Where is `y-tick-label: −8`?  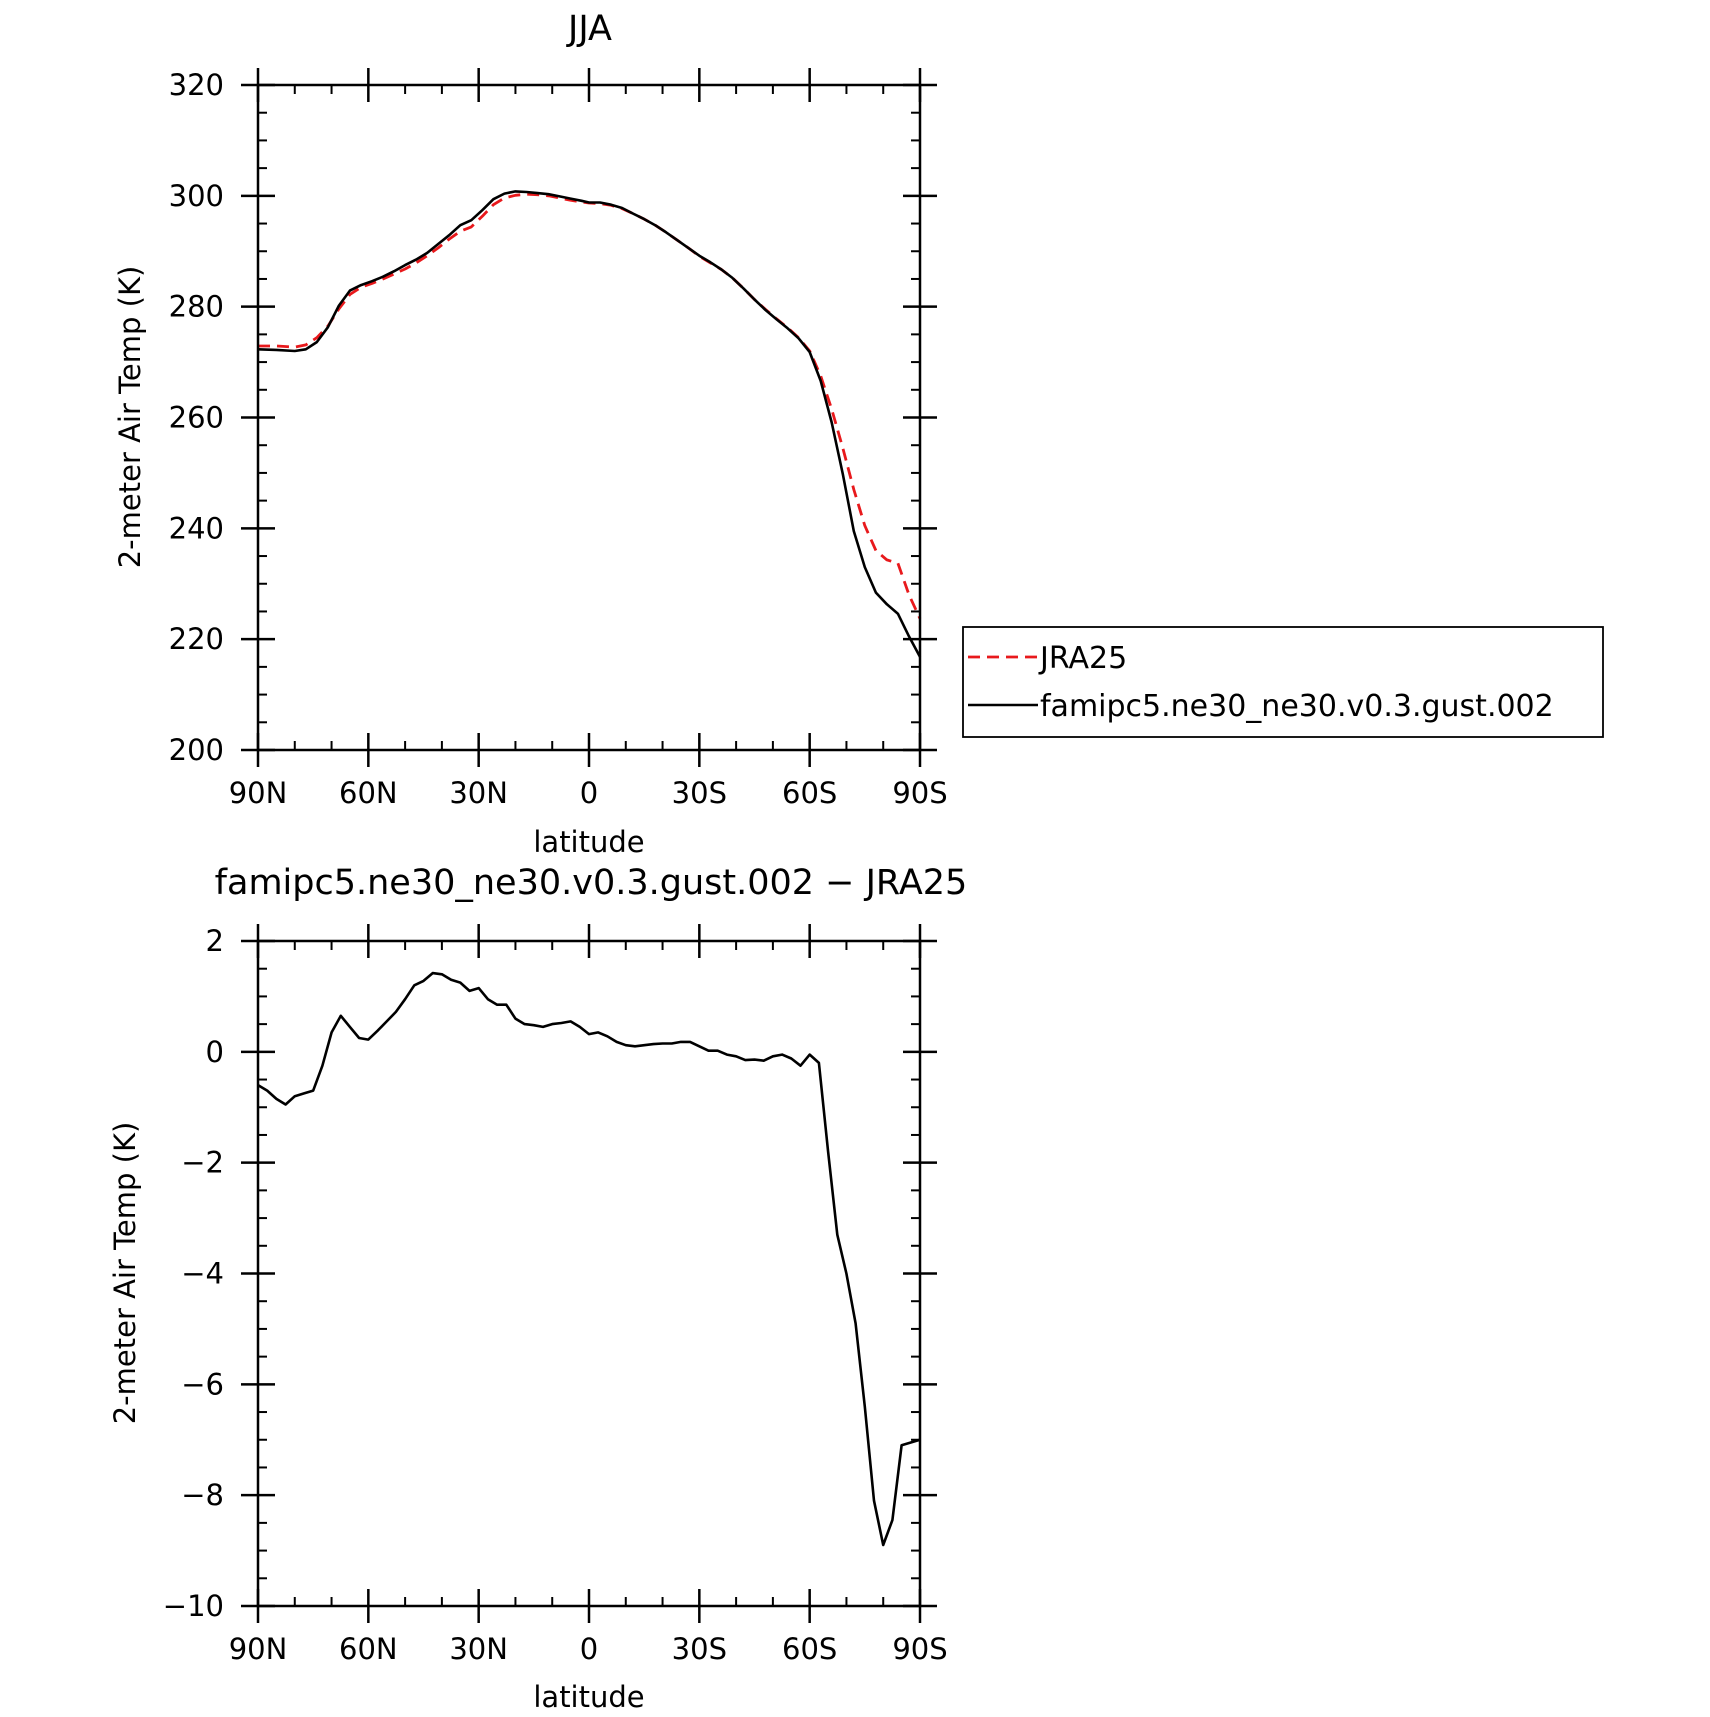 y-tick-label: −8 is located at coordinates (202, 1495).